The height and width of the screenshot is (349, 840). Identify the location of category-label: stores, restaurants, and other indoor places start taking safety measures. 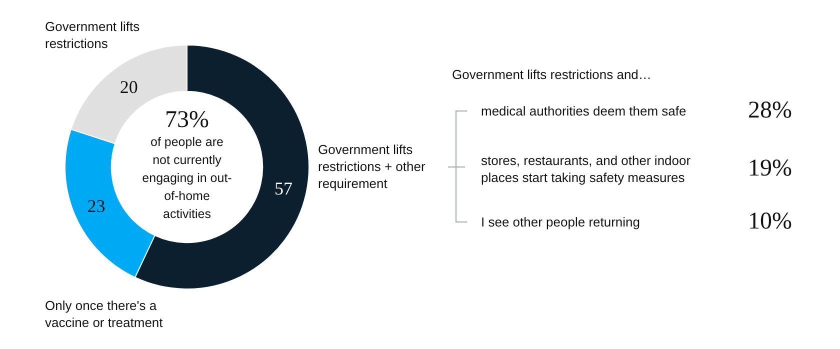
(586, 169).